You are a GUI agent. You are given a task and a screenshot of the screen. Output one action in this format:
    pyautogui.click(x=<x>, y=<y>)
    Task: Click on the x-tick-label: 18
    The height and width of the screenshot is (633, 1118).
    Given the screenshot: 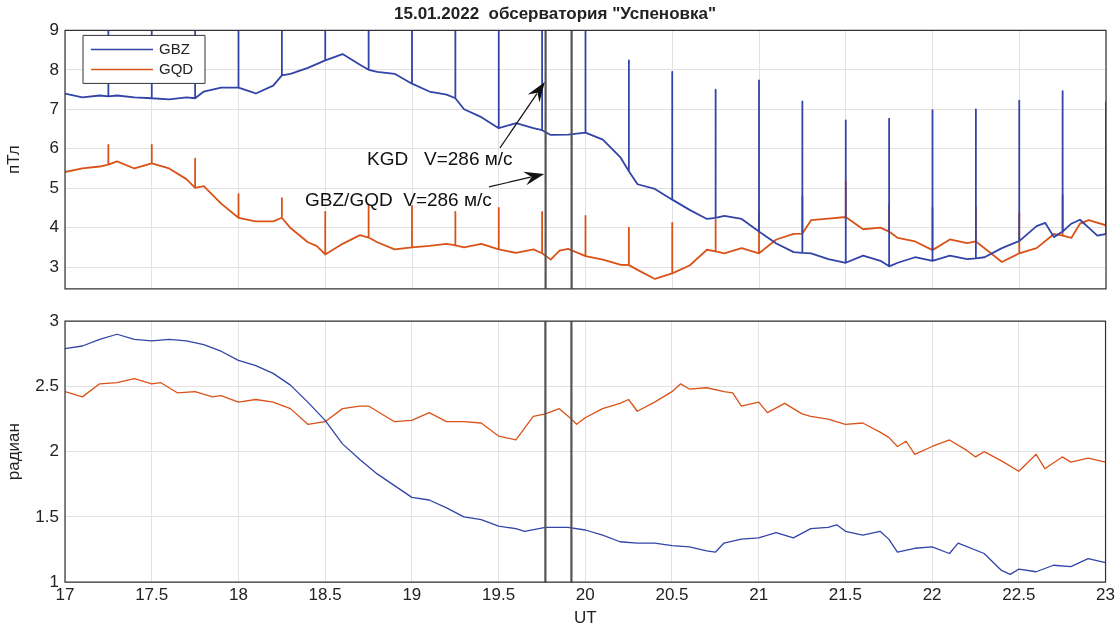 What is the action you would take?
    pyautogui.click(x=238, y=595)
    